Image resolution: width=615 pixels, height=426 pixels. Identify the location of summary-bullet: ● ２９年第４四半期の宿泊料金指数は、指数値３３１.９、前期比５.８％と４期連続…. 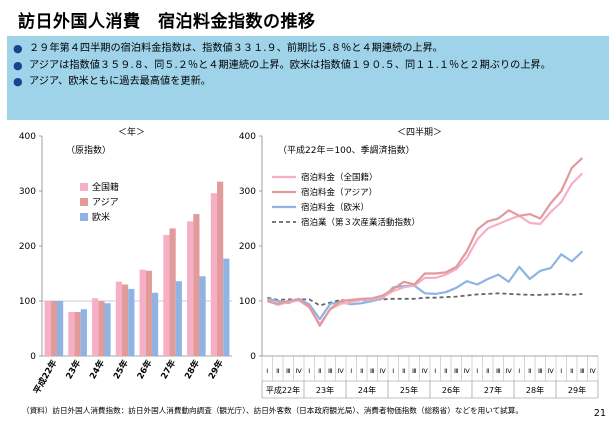
(307, 49).